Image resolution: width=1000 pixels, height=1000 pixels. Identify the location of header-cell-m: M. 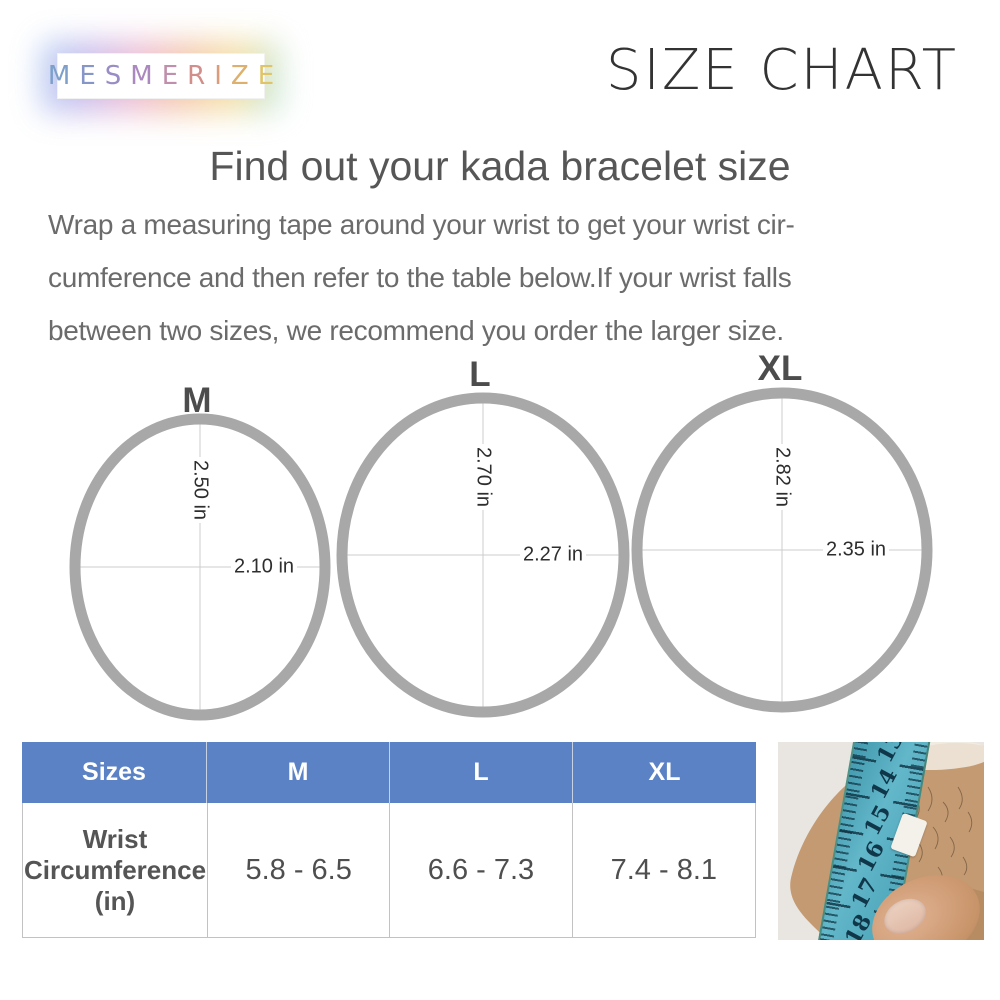
(298, 772).